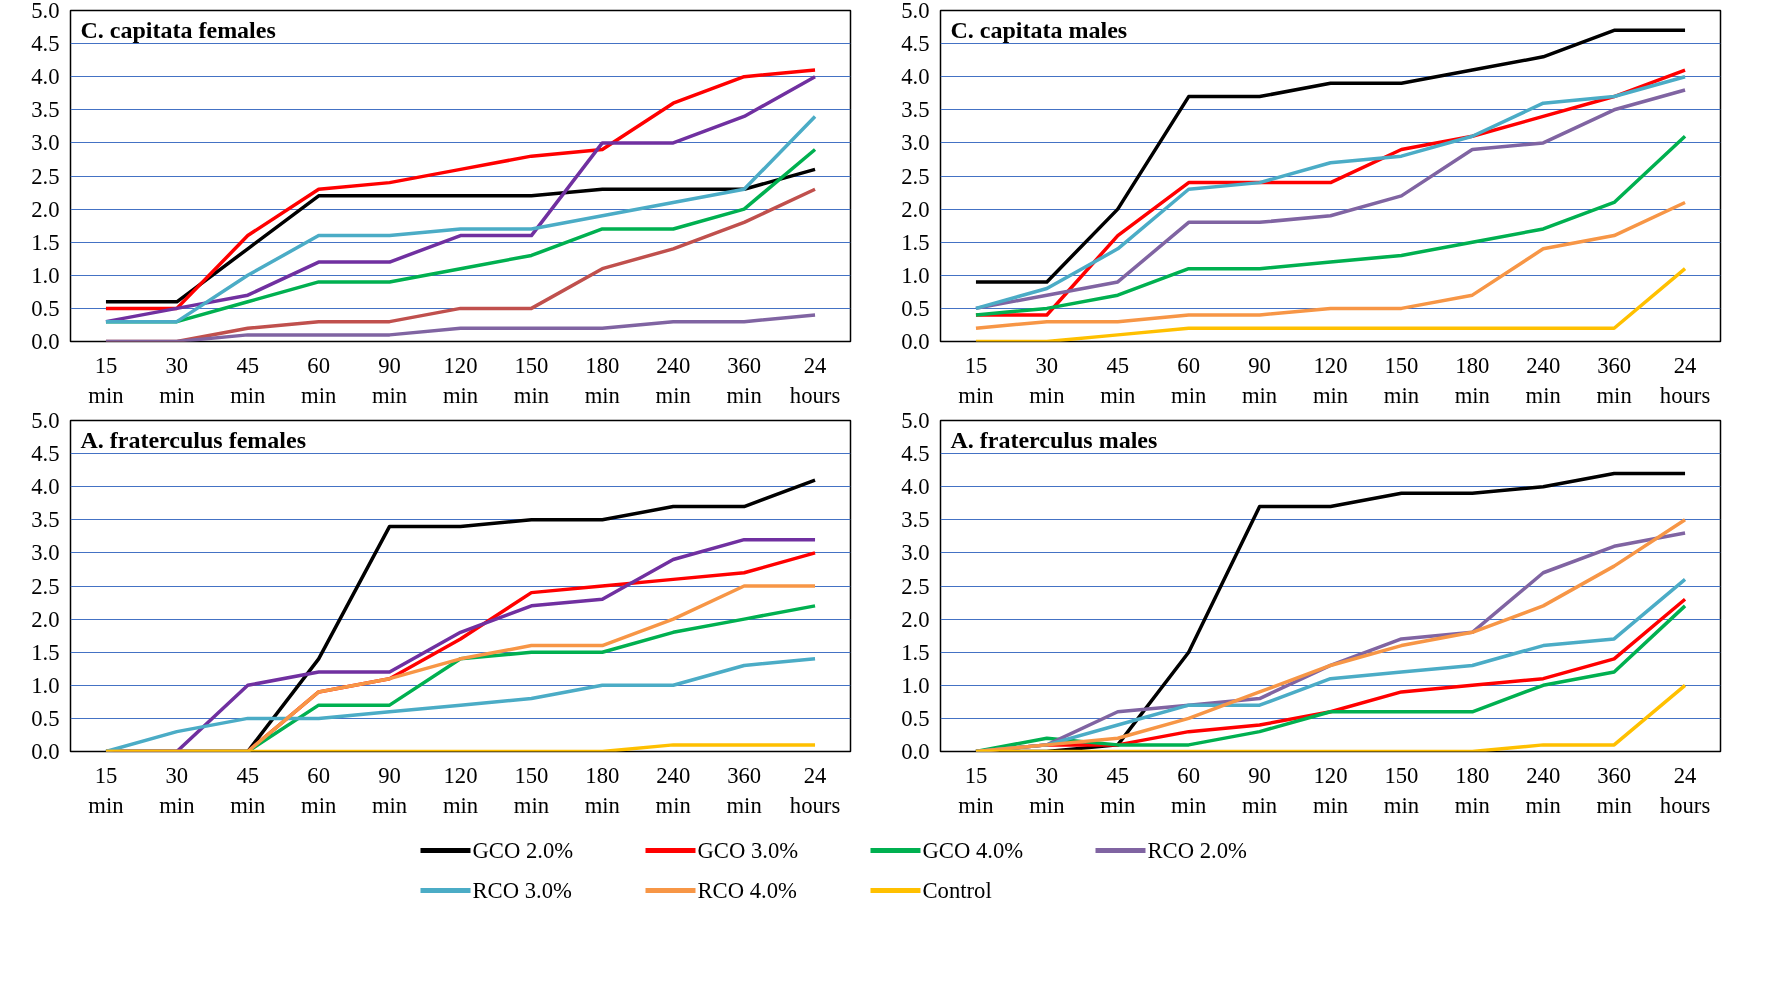 The image size is (1769, 987). Describe the element at coordinates (1054, 439) in the screenshot. I see `chart-title: A. fraterculus males` at that location.